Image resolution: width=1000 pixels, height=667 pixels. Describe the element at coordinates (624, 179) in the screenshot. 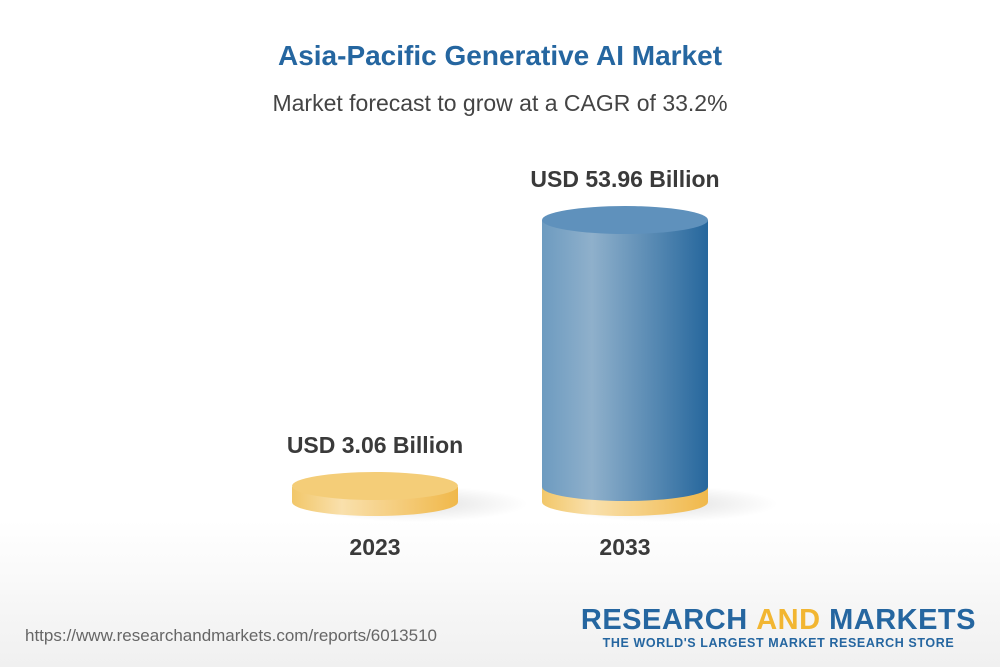

I see `data-label-2033: USD 53.96 Billion` at that location.